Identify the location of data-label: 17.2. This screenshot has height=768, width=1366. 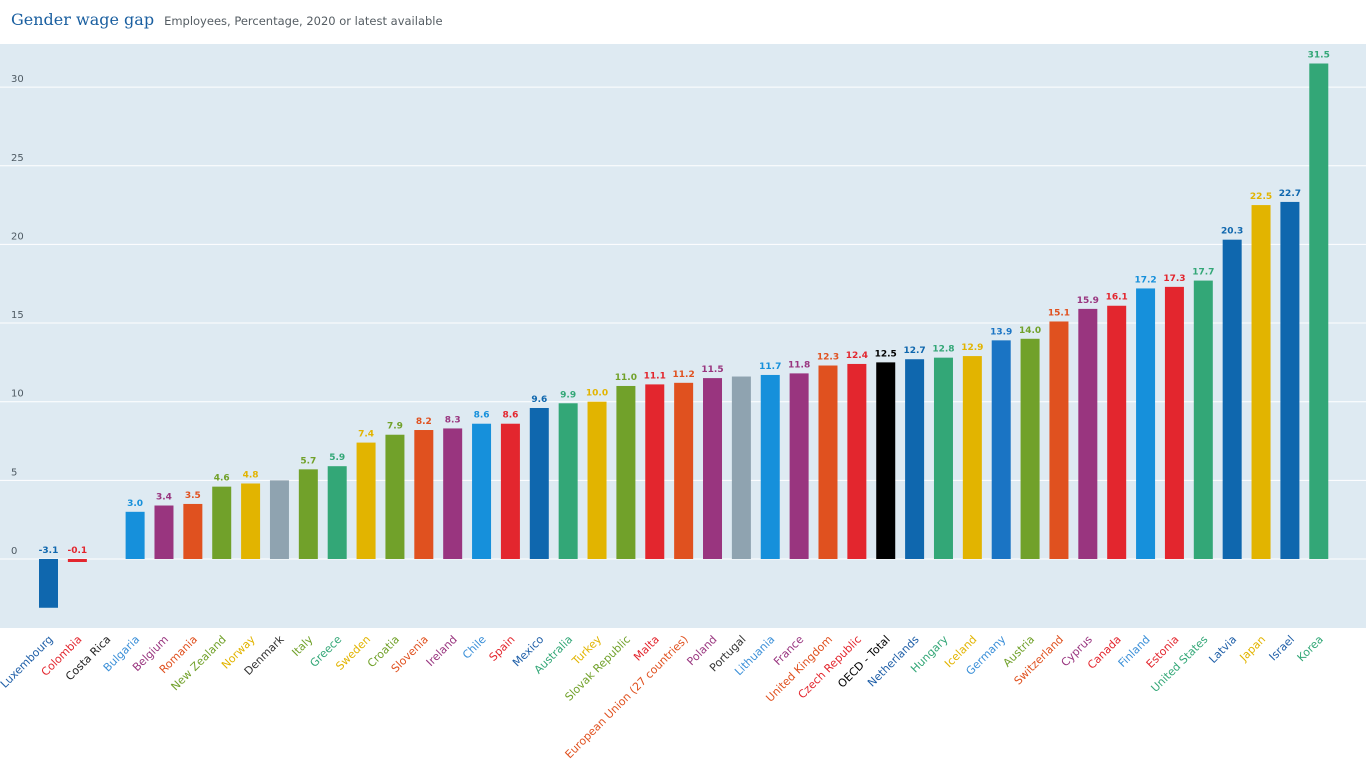
(1145, 280).